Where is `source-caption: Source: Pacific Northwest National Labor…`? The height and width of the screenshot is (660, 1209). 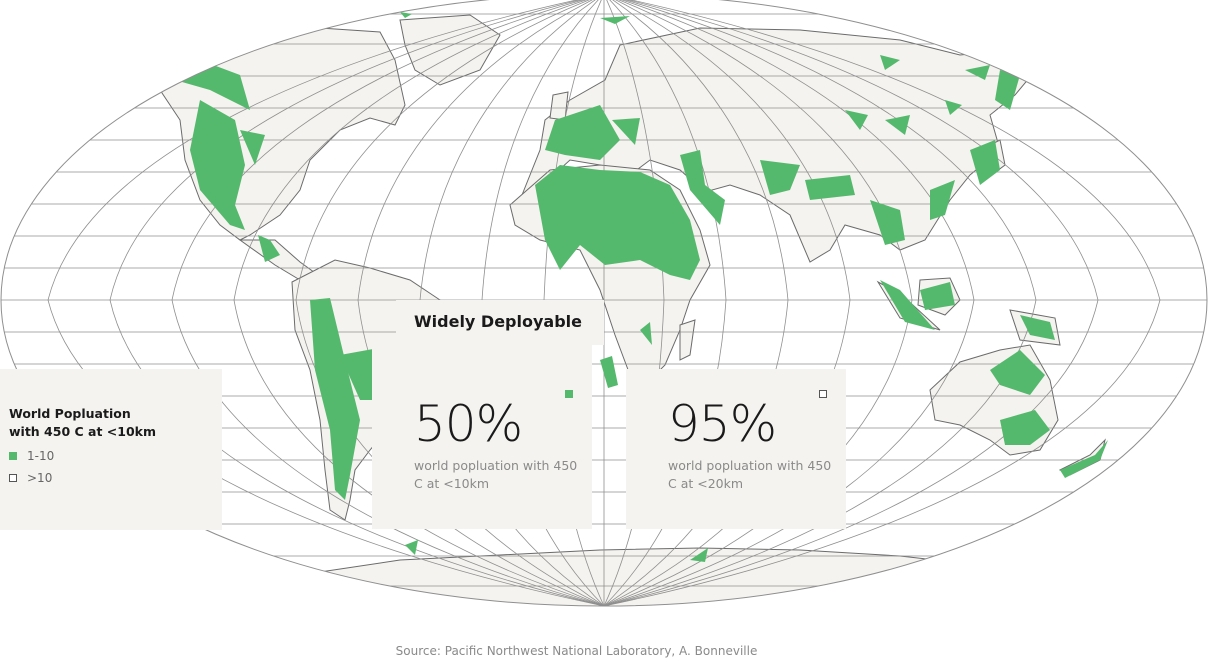 source-caption: Source: Pacific Northwest National Labor… is located at coordinates (576, 651).